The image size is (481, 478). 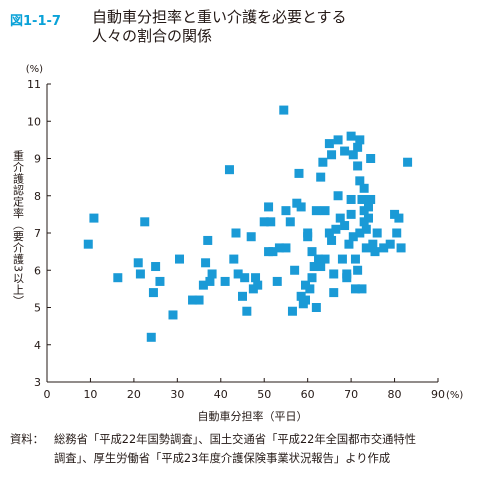 I want to click on x-tick-label: 70, so click(x=351, y=394).